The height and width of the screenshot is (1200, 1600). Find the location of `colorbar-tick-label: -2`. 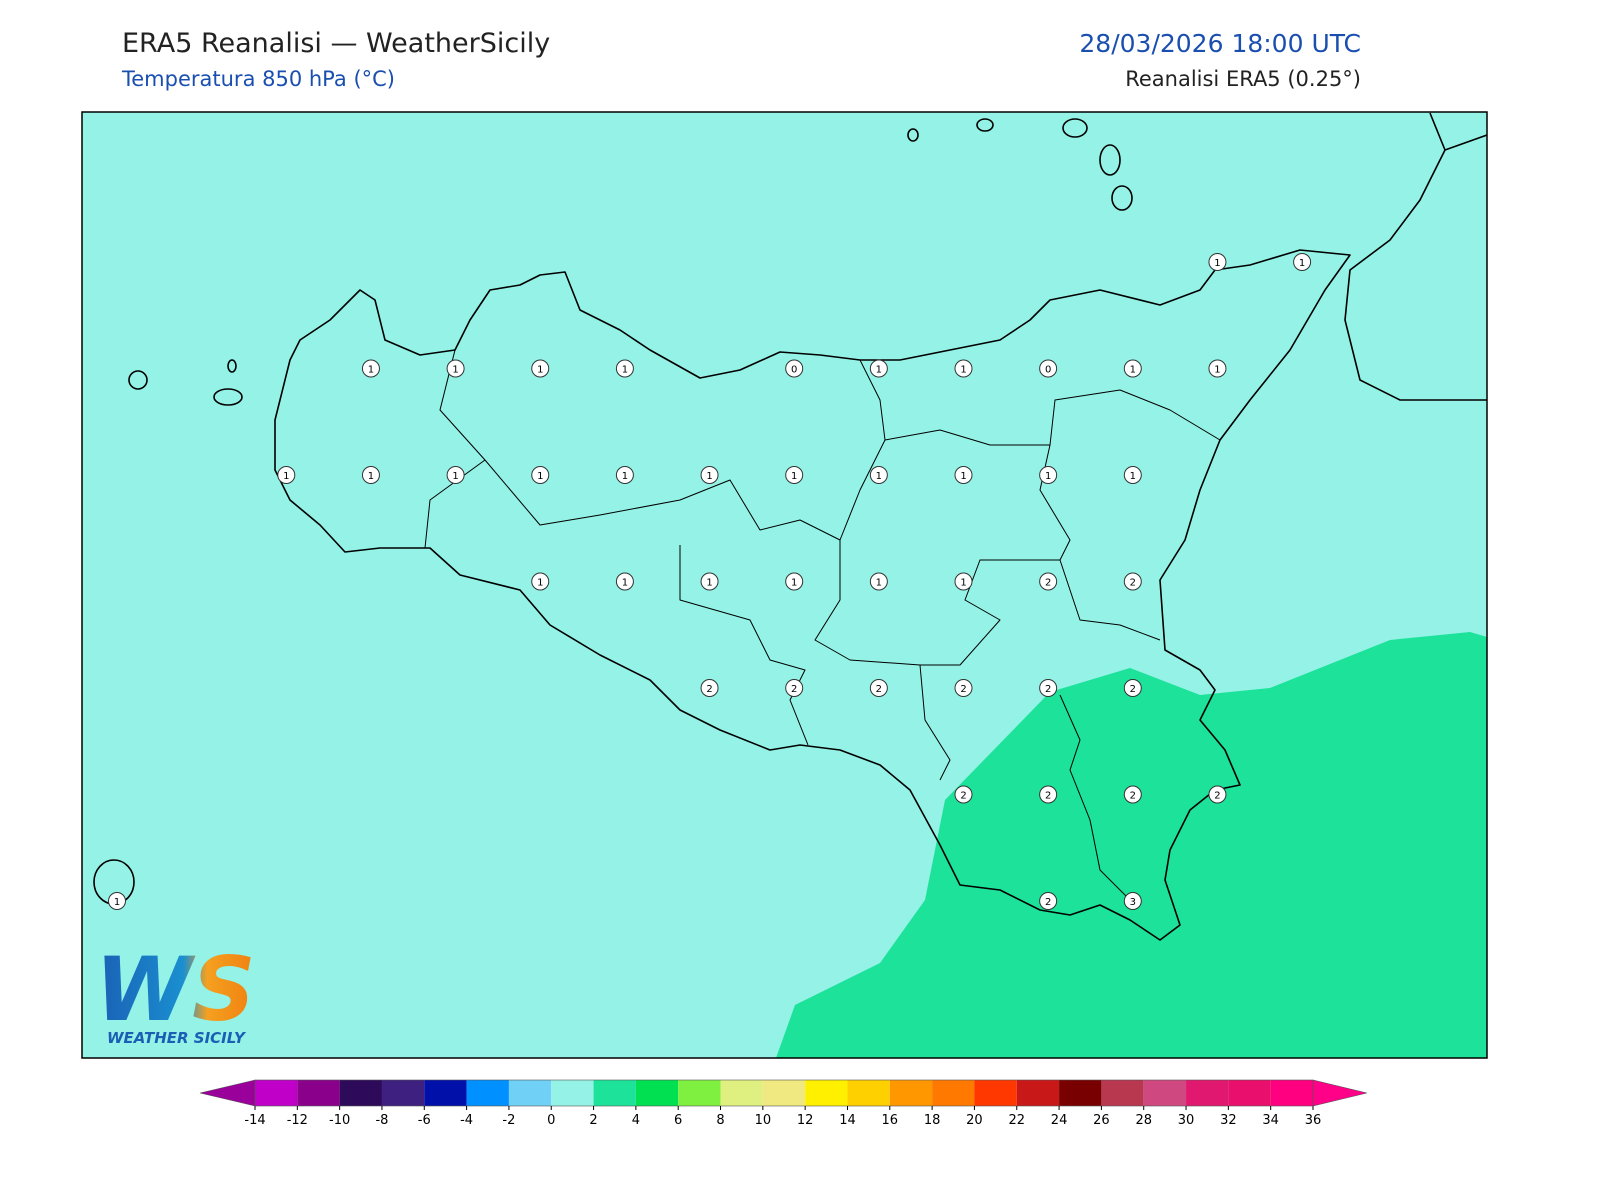

colorbar-tick-label: -2 is located at coordinates (508, 1120).